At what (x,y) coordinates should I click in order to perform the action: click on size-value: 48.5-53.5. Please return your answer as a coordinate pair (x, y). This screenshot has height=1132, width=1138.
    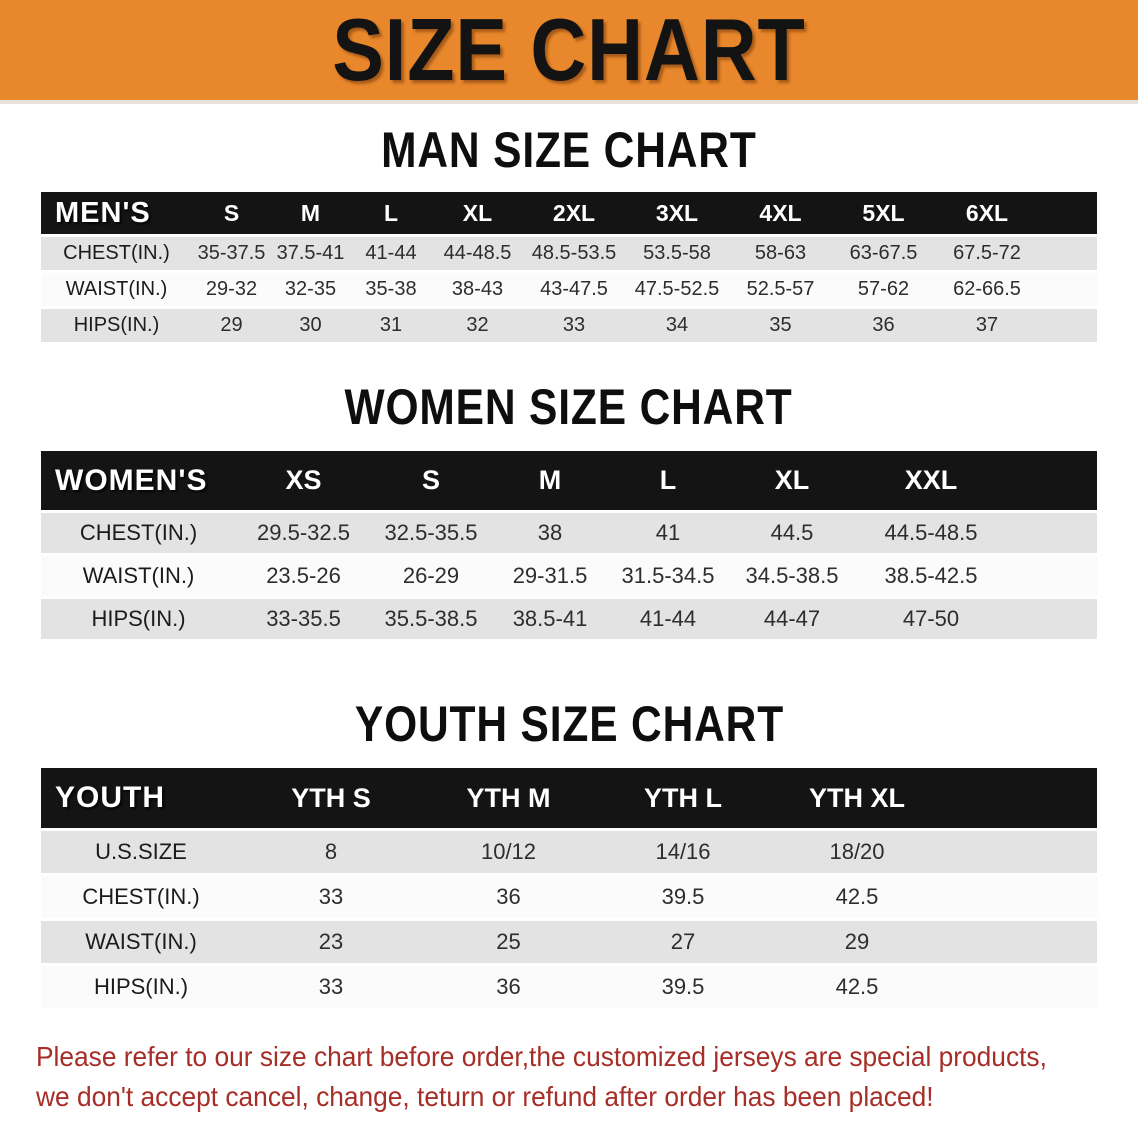
    Looking at the image, I should click on (574, 254).